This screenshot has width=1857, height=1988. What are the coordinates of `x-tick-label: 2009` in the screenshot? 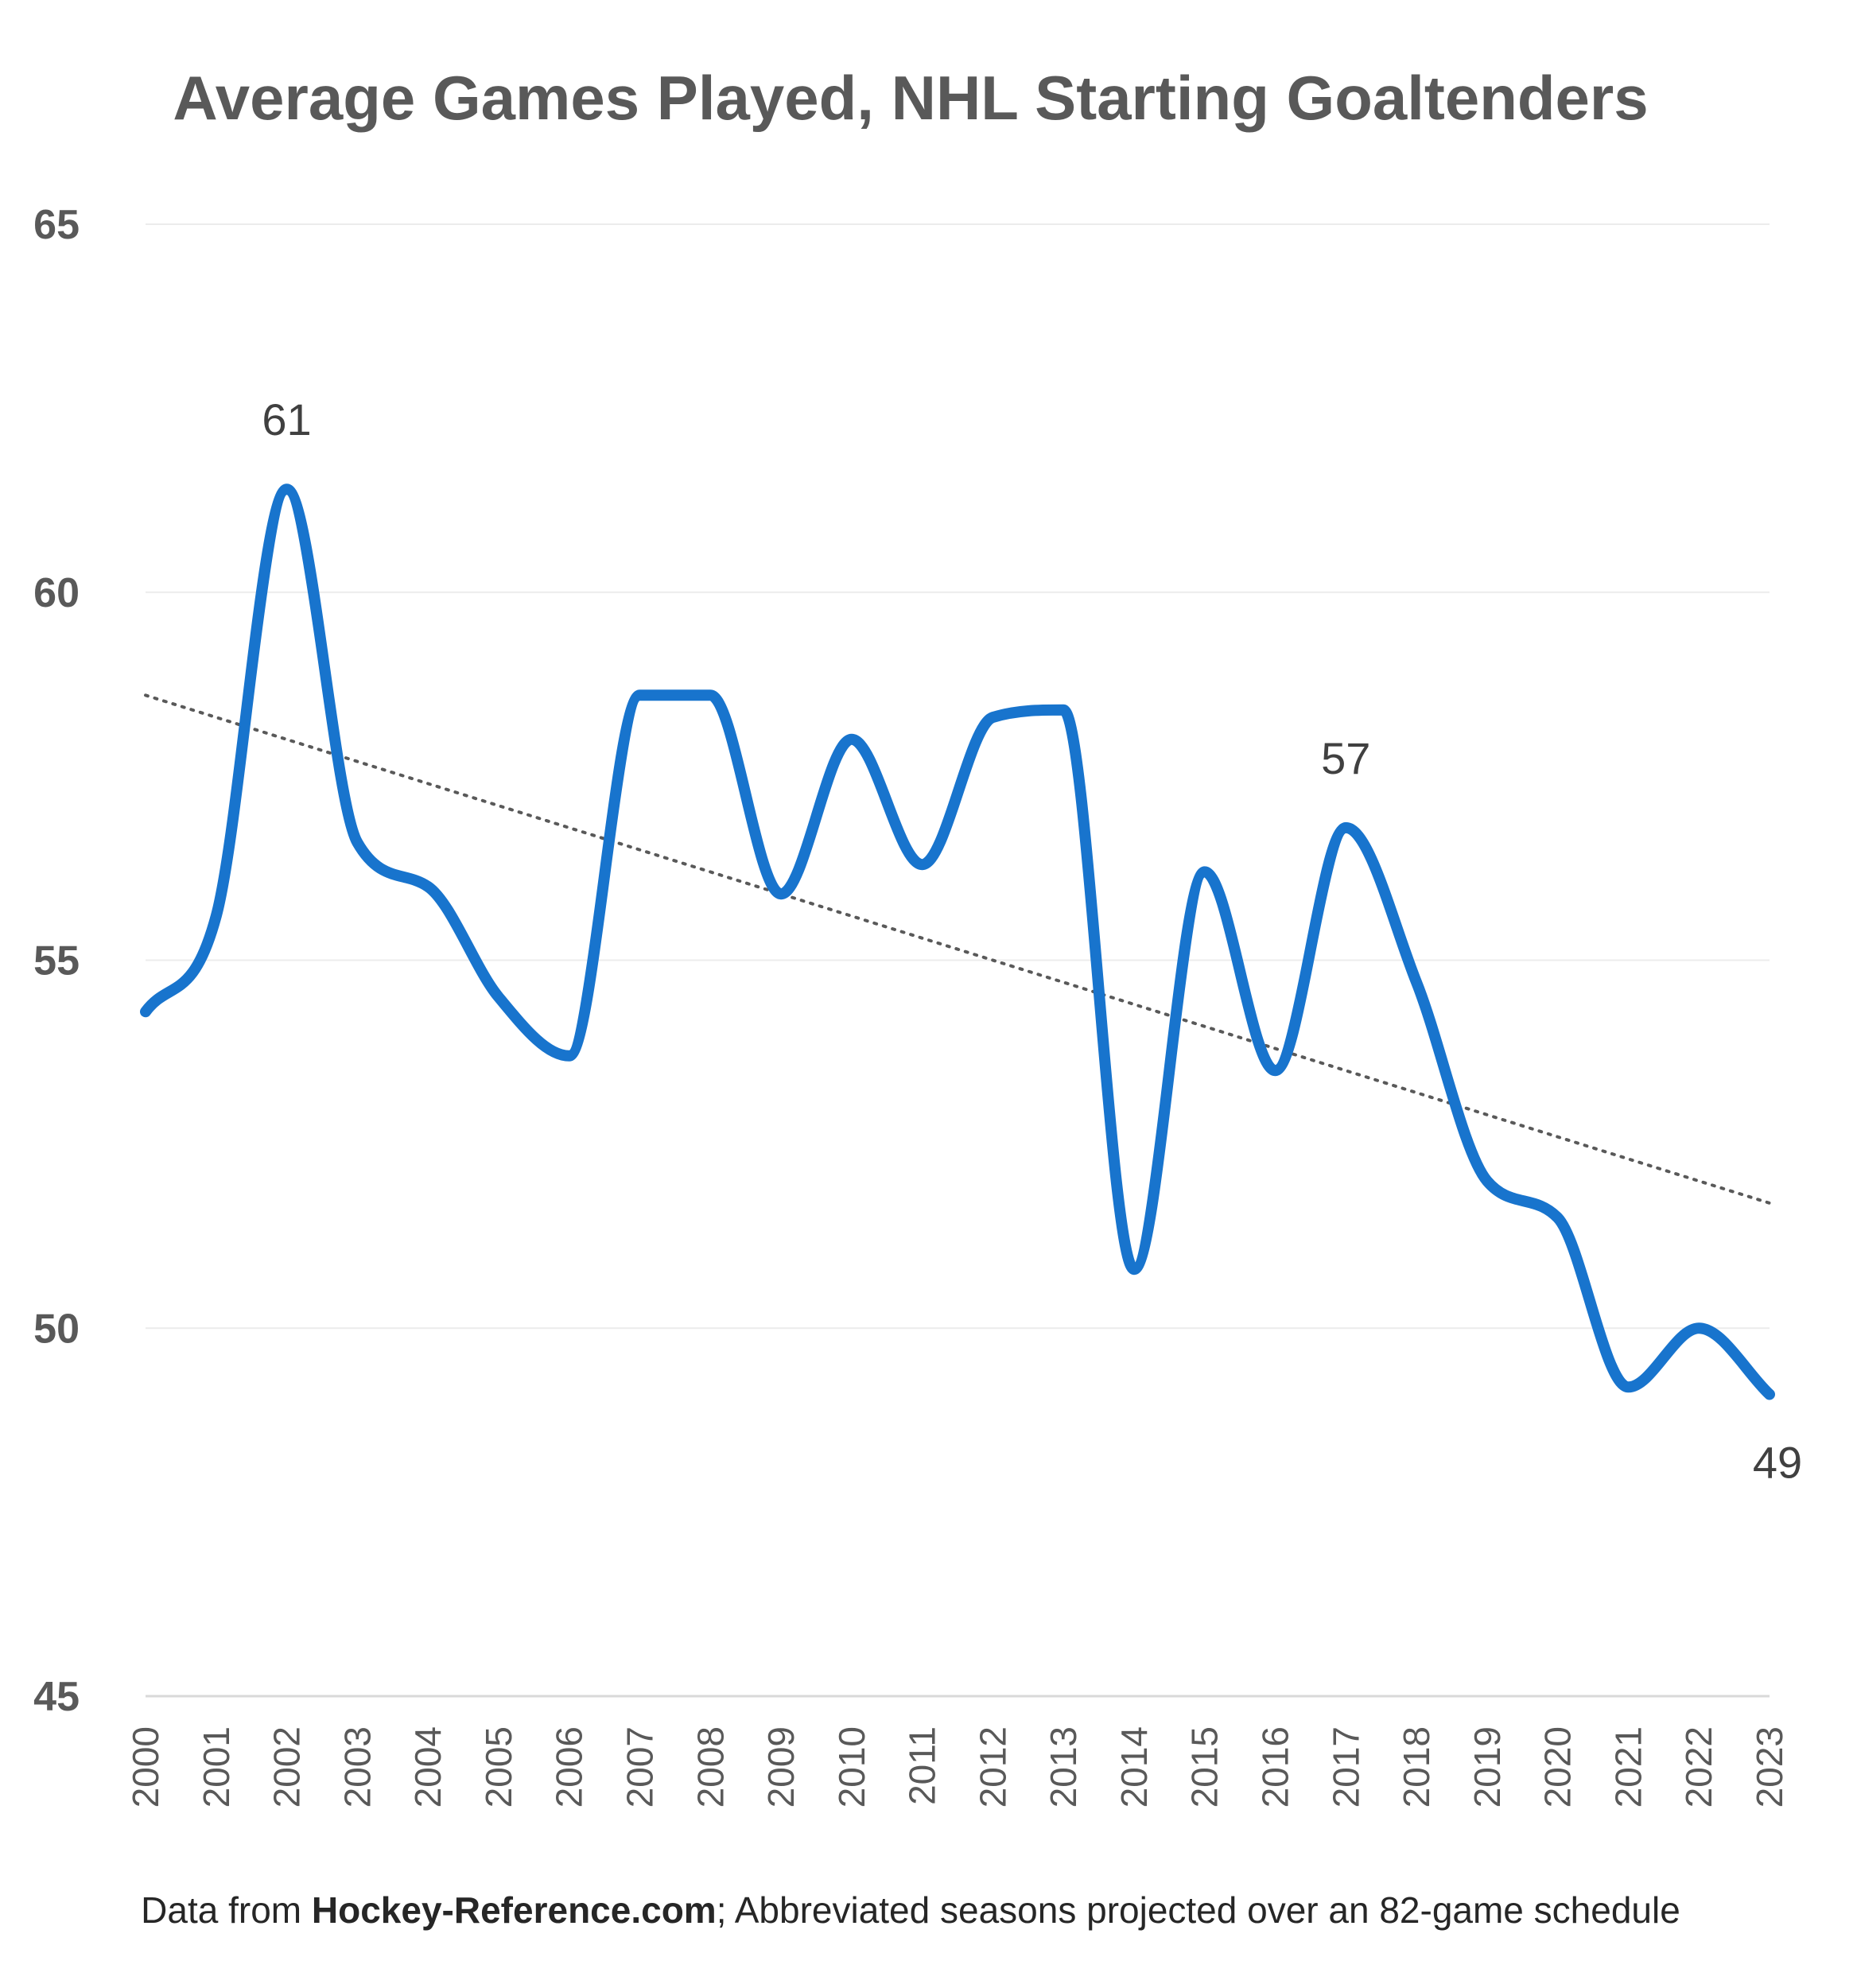 It's located at (781, 1766).